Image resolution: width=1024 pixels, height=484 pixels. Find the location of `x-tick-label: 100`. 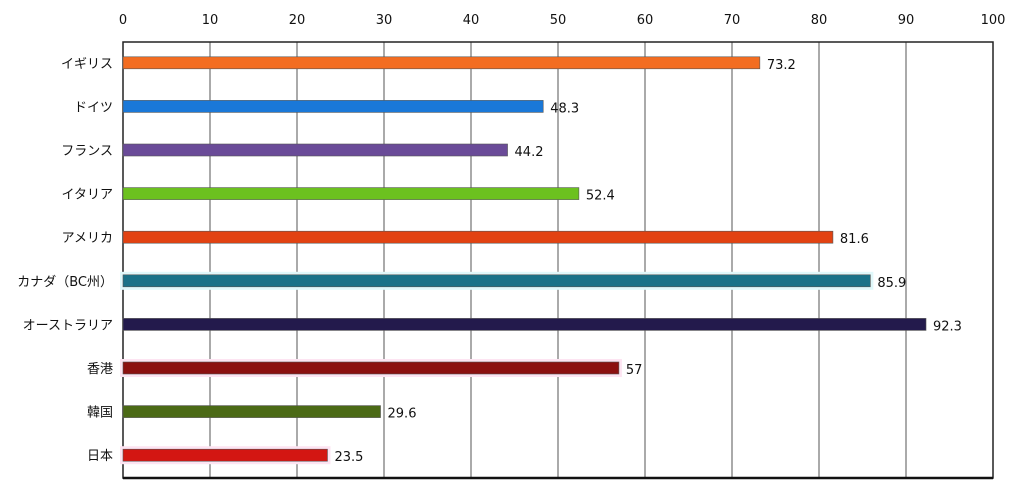

x-tick-label: 100 is located at coordinates (993, 20).